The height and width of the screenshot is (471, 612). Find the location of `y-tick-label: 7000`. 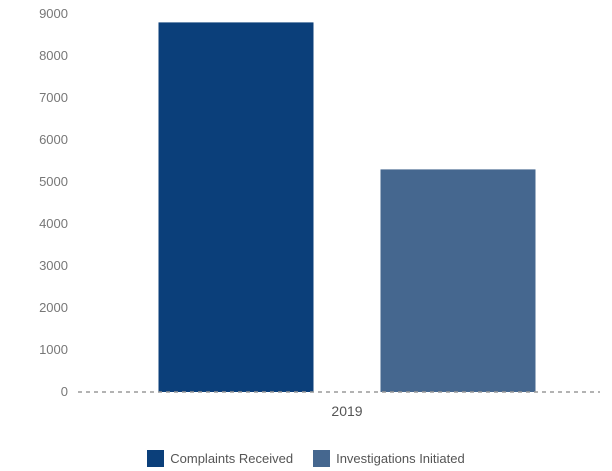

y-tick-label: 7000 is located at coordinates (53, 97).